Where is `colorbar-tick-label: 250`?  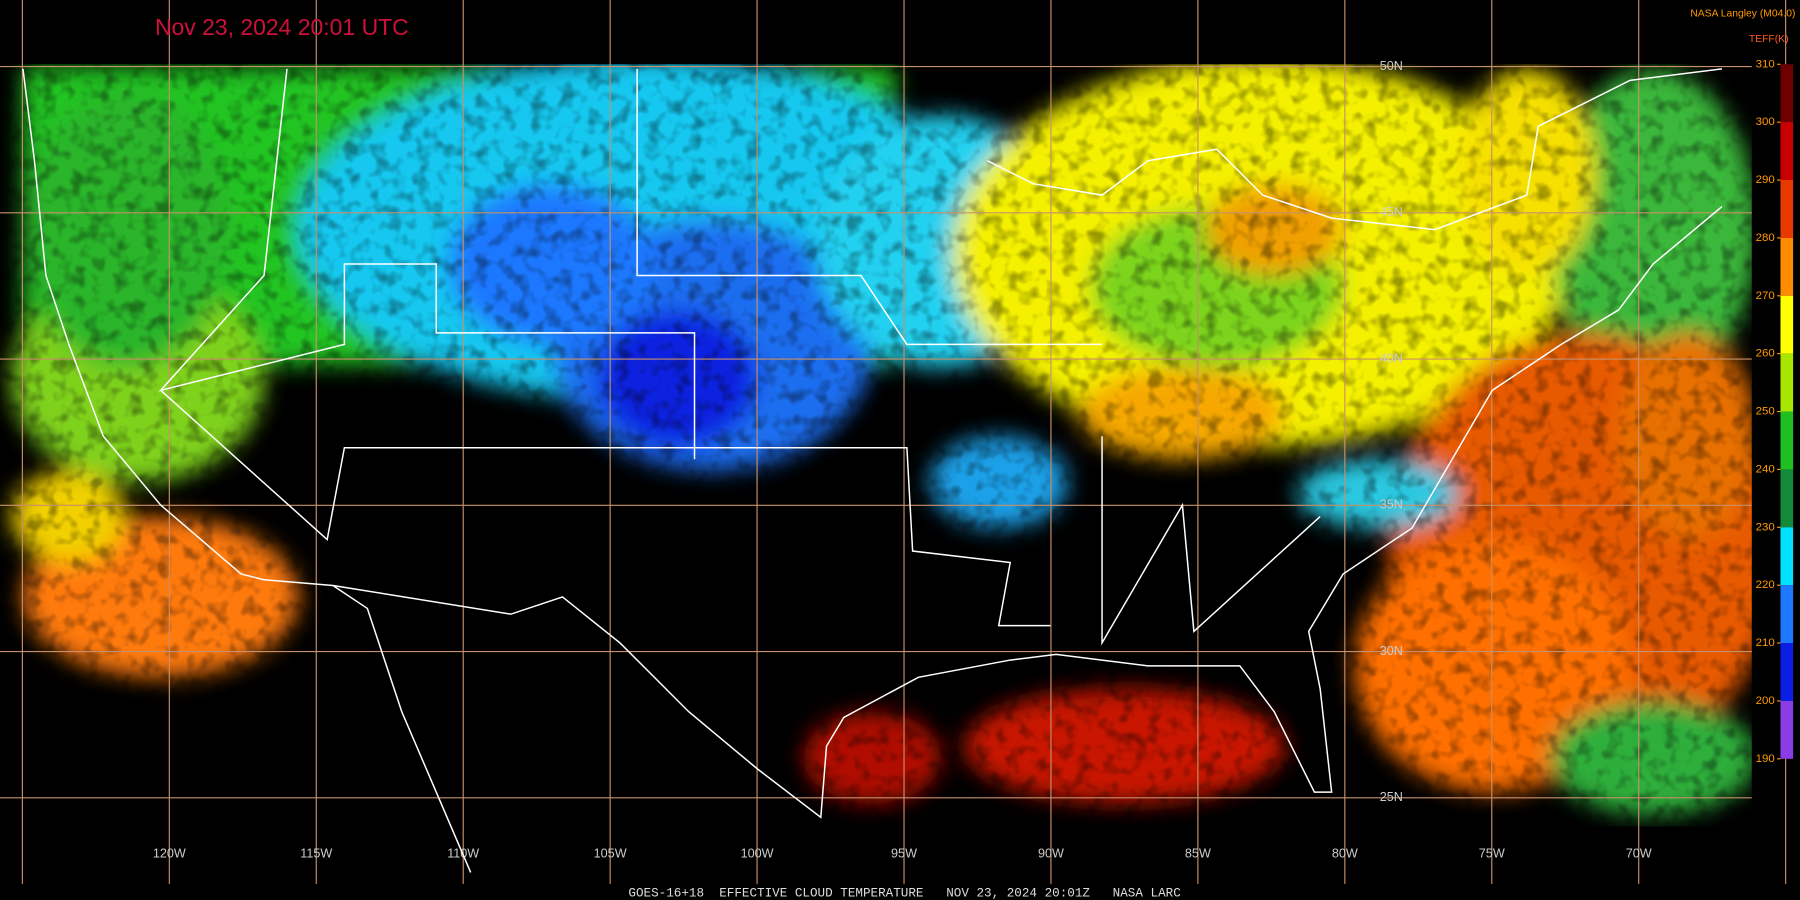 colorbar-tick-label: 250 is located at coordinates (1765, 412).